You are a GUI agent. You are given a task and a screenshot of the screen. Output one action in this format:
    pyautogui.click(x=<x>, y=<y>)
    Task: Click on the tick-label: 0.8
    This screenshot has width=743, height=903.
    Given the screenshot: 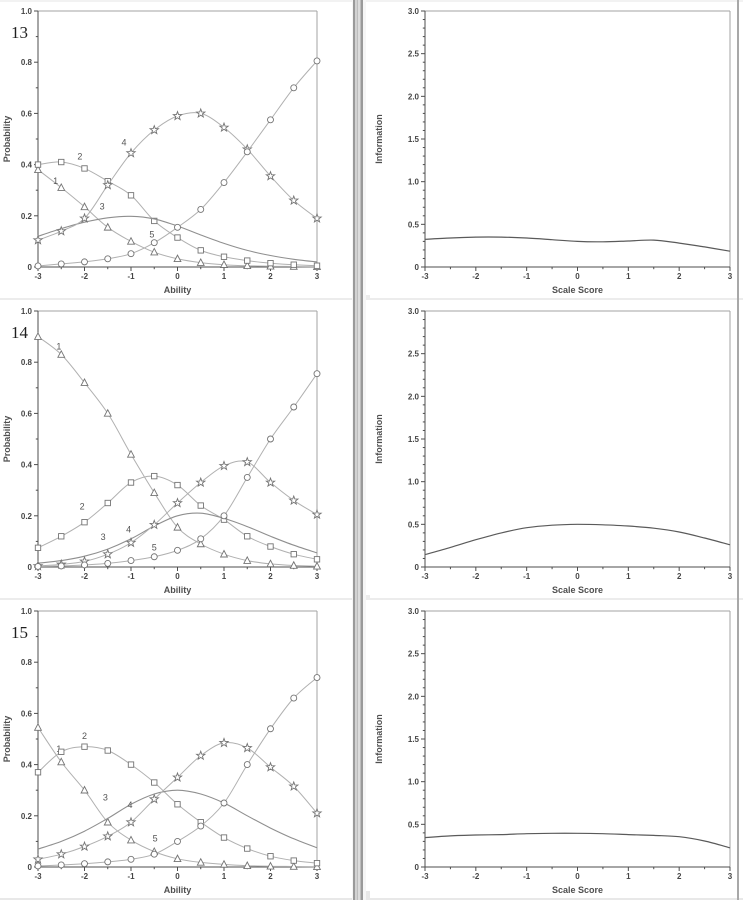 What is the action you would take?
    pyautogui.click(x=27, y=62)
    